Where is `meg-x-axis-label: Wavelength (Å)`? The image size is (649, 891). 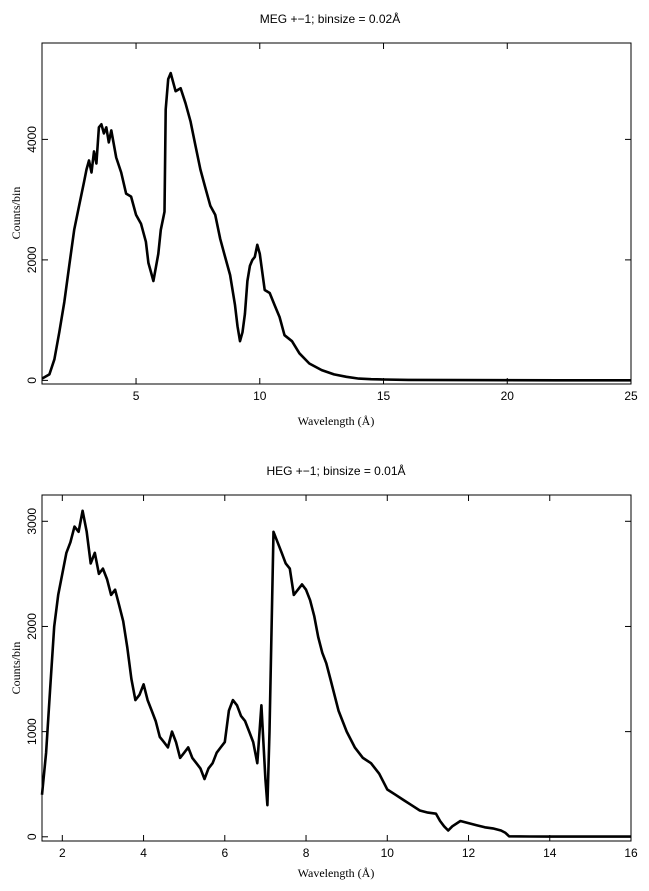 meg-x-axis-label: Wavelength (Å) is located at coordinates (336, 421).